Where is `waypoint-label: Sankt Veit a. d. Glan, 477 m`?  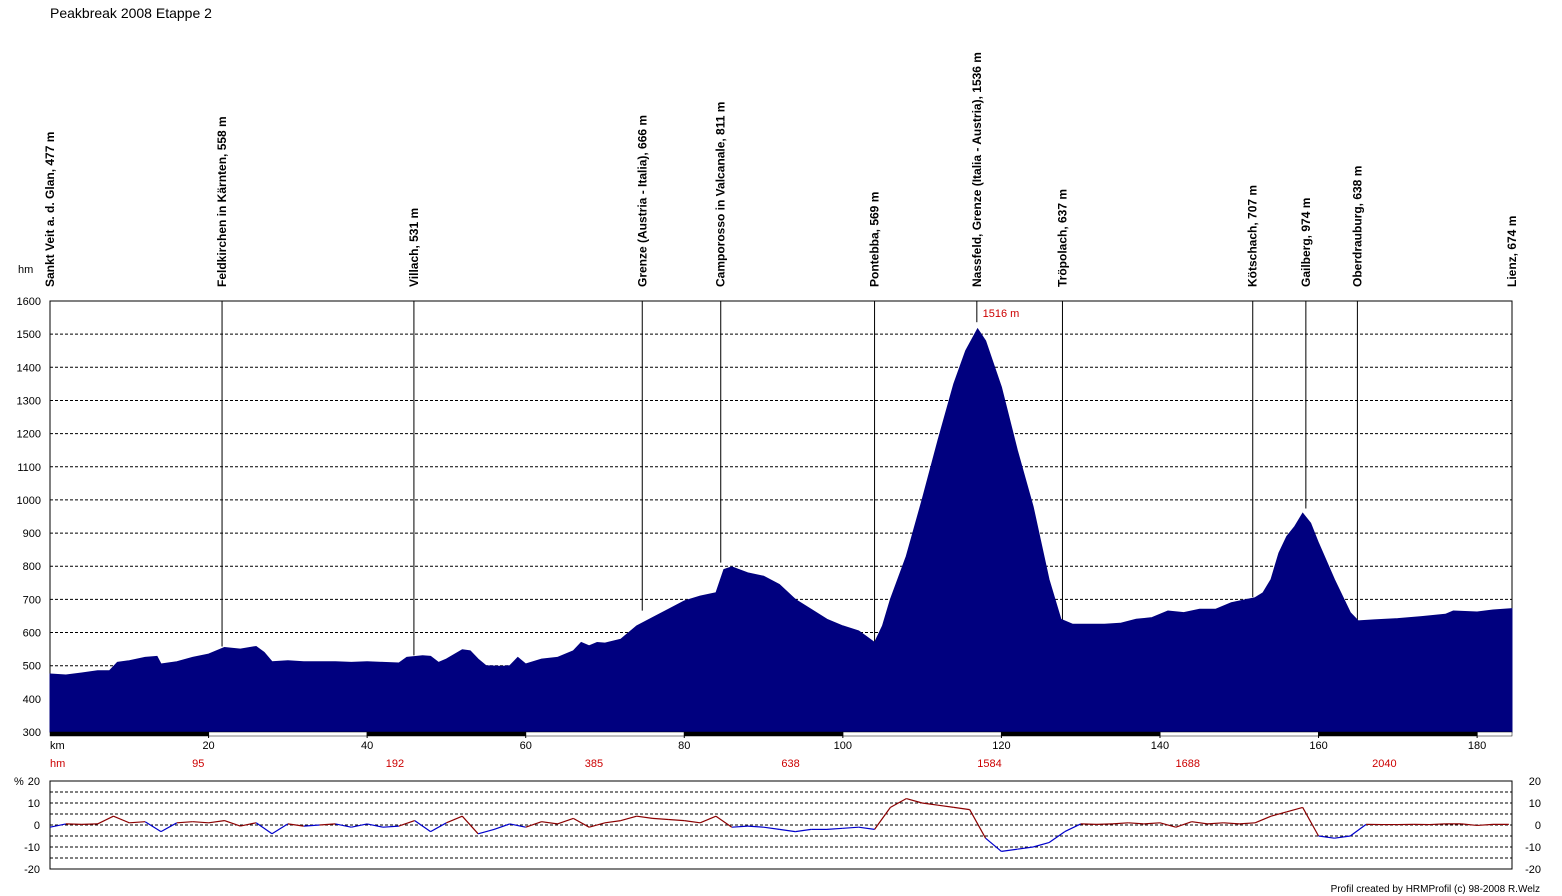 waypoint-label: Sankt Veit a. d. Glan, 477 m is located at coordinates (50, 209).